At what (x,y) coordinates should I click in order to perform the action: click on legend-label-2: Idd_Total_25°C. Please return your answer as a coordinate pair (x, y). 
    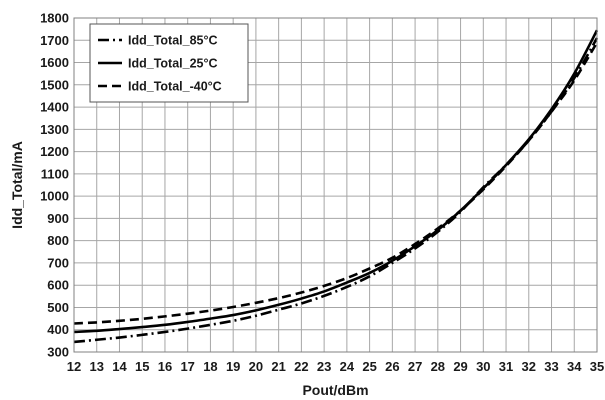
    Looking at the image, I should click on (173, 64).